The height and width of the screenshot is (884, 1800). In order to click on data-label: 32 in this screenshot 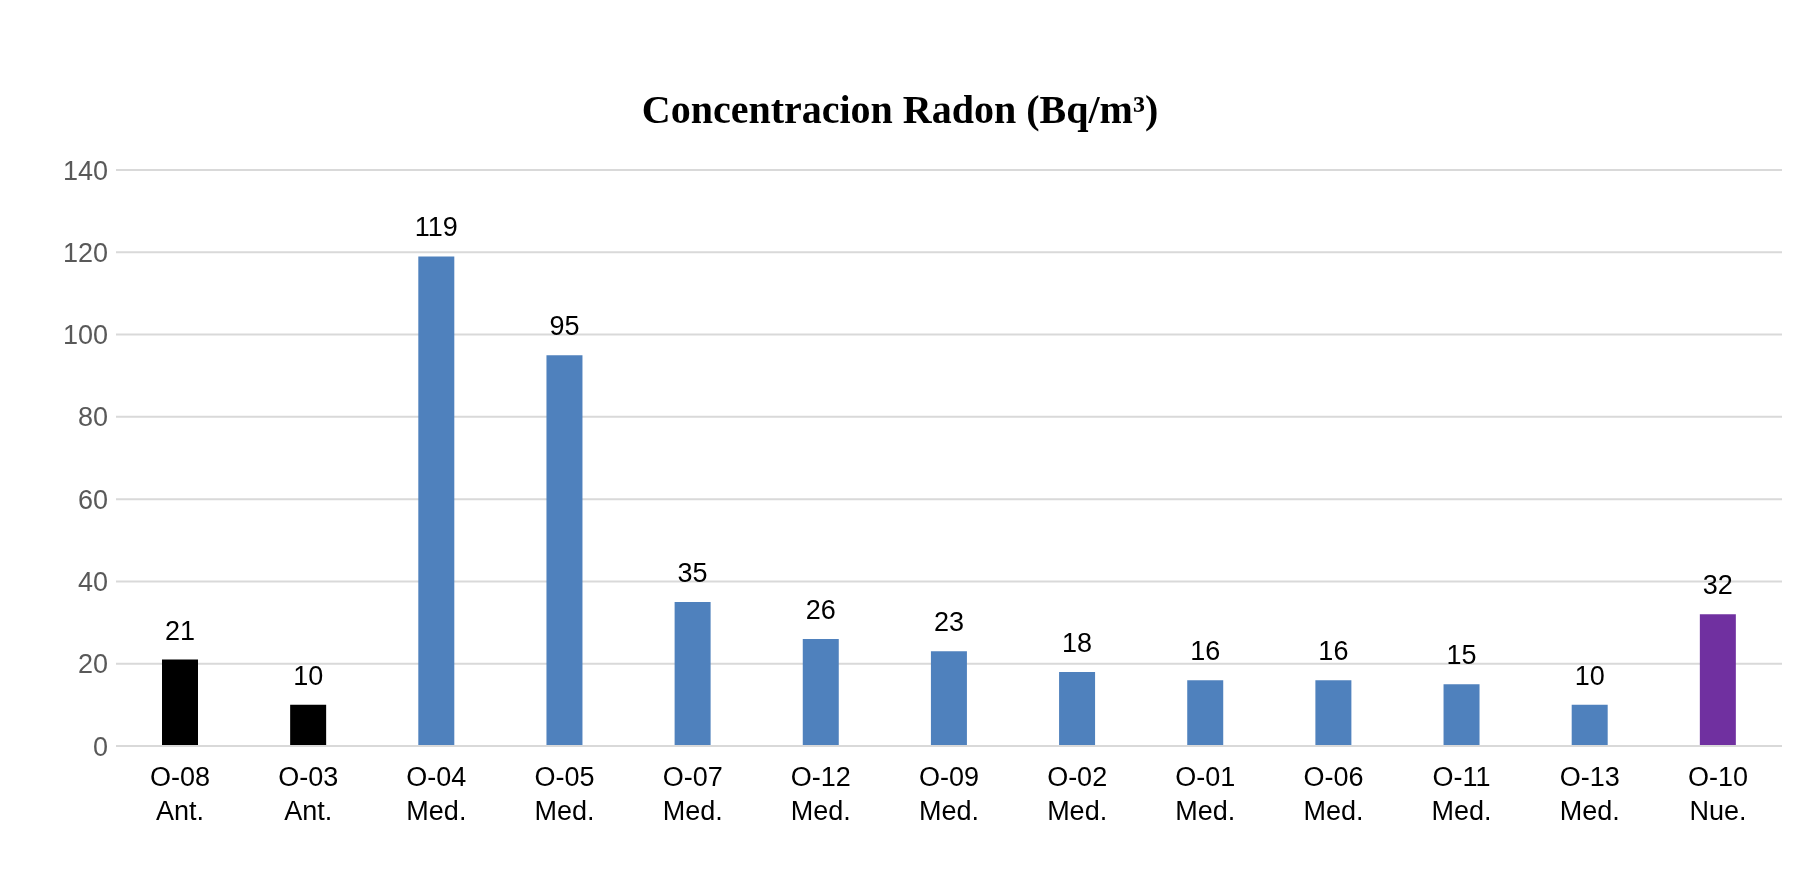, I will do `click(1717, 585)`.